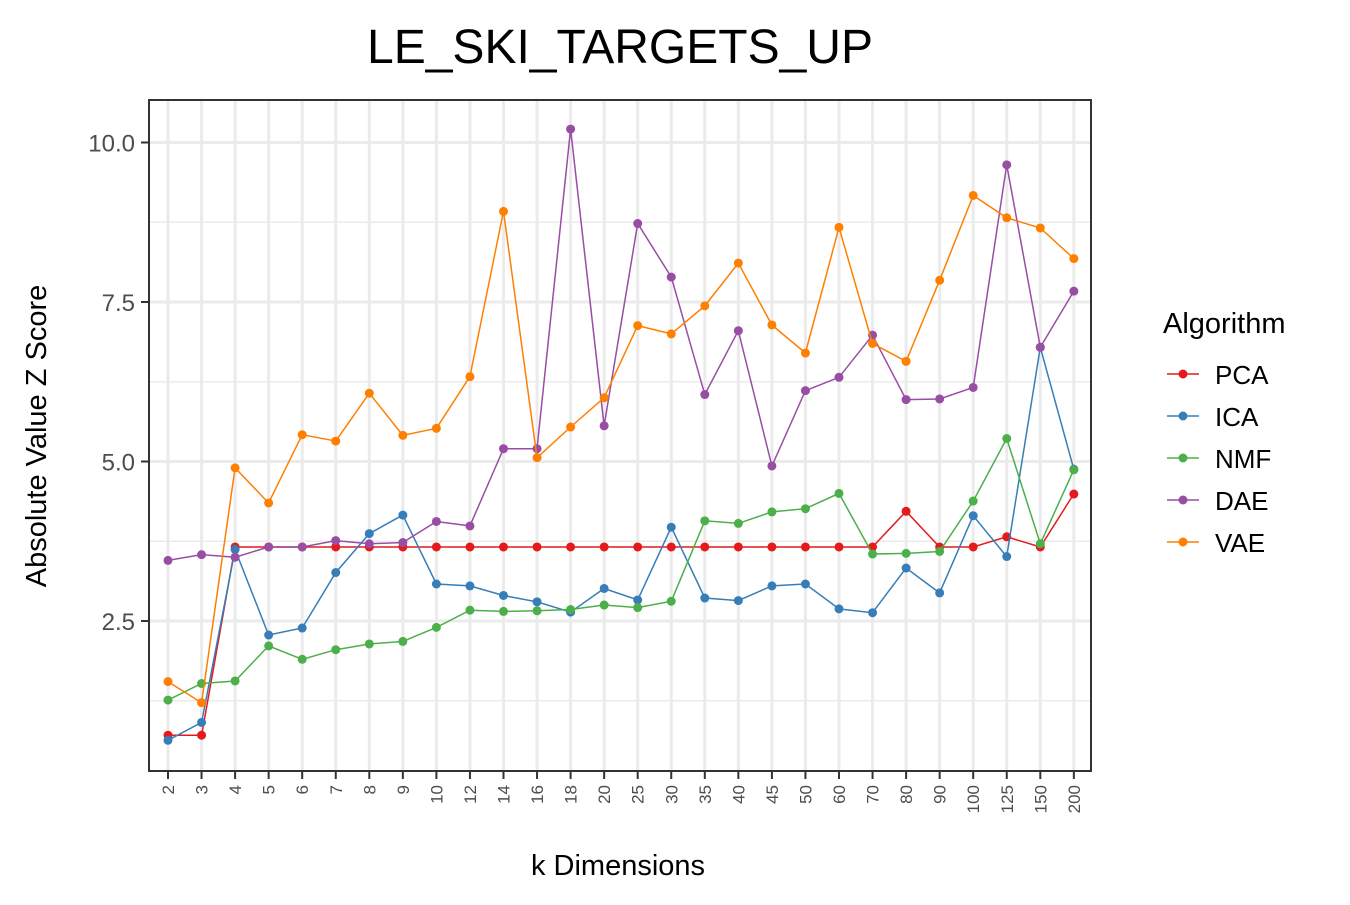 This screenshot has width=1350, height=905. I want to click on x-tick-label: 16, so click(537, 794).